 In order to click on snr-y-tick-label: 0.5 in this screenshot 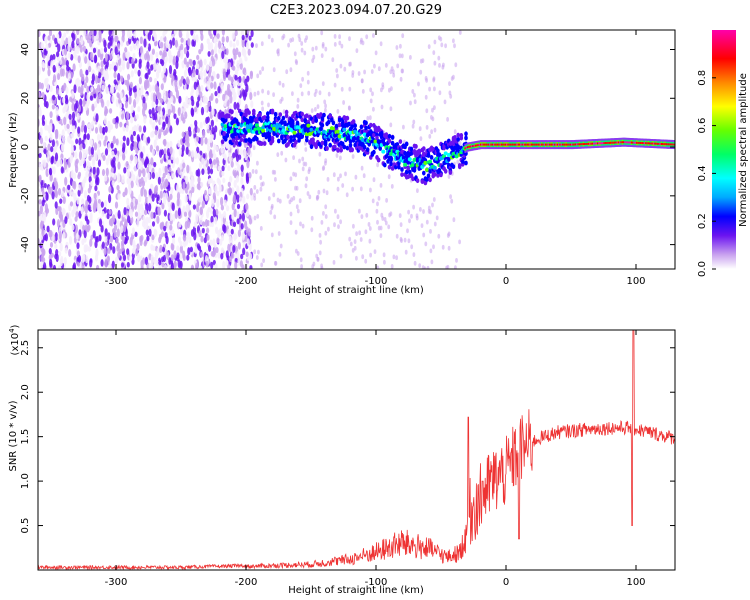, I will do `click(25, 526)`.